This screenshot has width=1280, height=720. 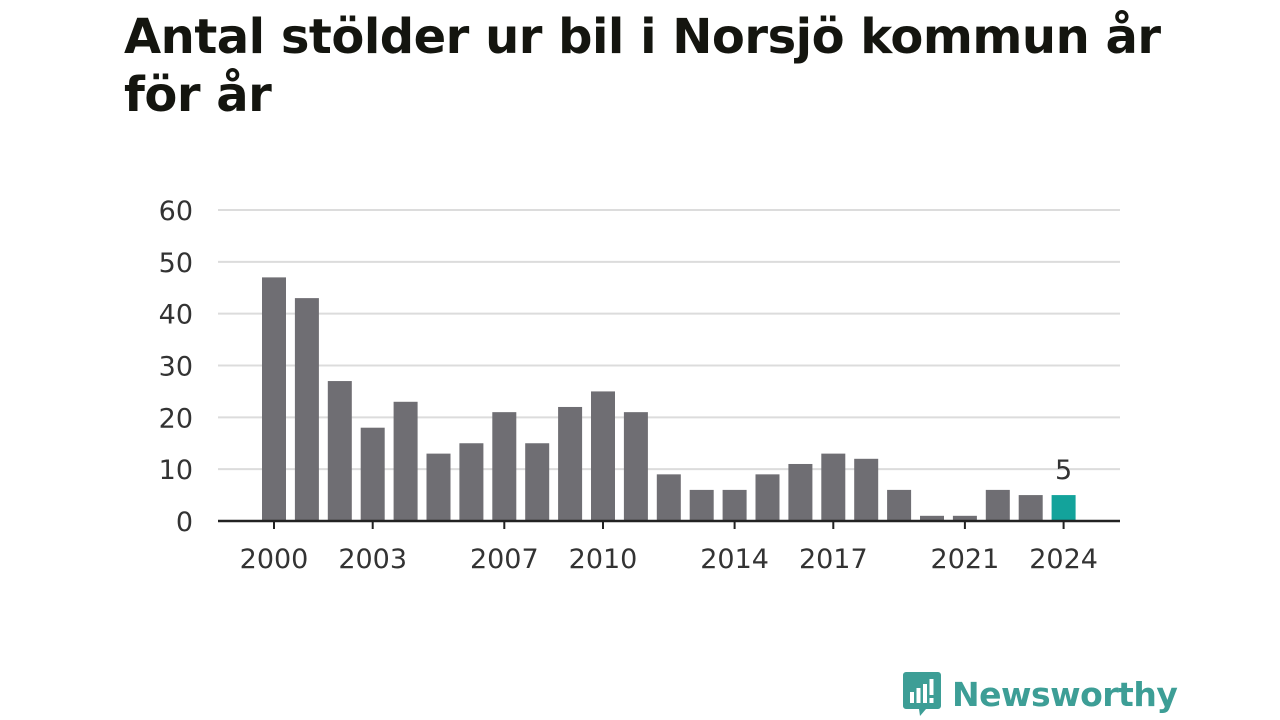 What do you see at coordinates (504, 559) in the screenshot?
I see `x-tick-label: 2007` at bounding box center [504, 559].